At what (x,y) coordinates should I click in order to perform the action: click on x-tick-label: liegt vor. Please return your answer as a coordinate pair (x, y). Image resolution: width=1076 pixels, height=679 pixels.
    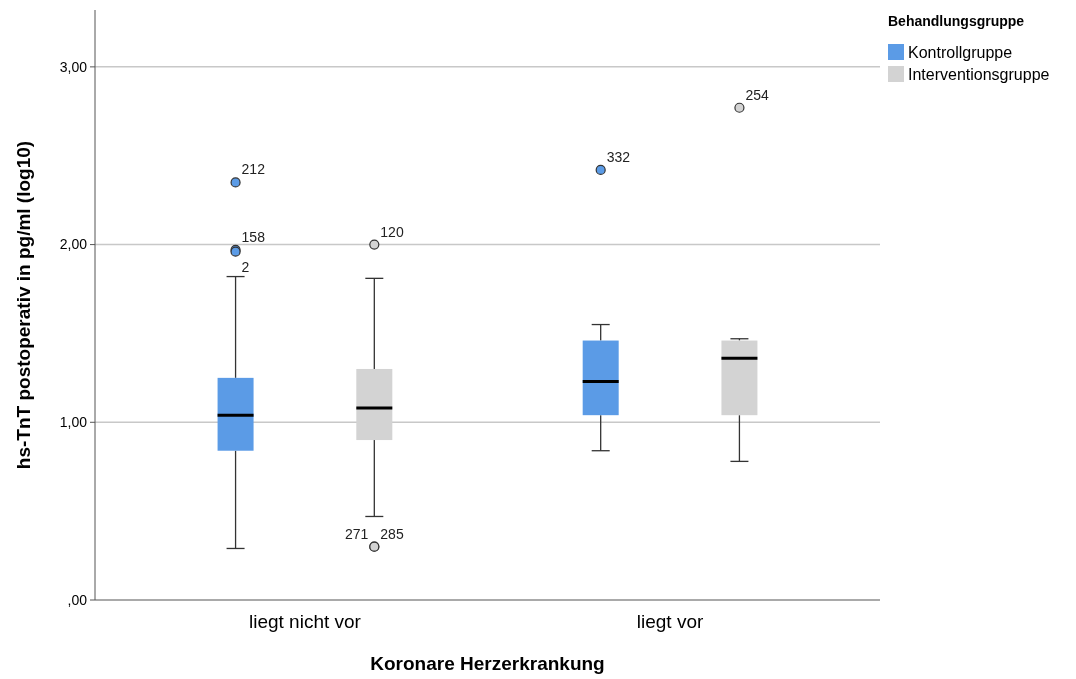
    Looking at the image, I should click on (670, 621).